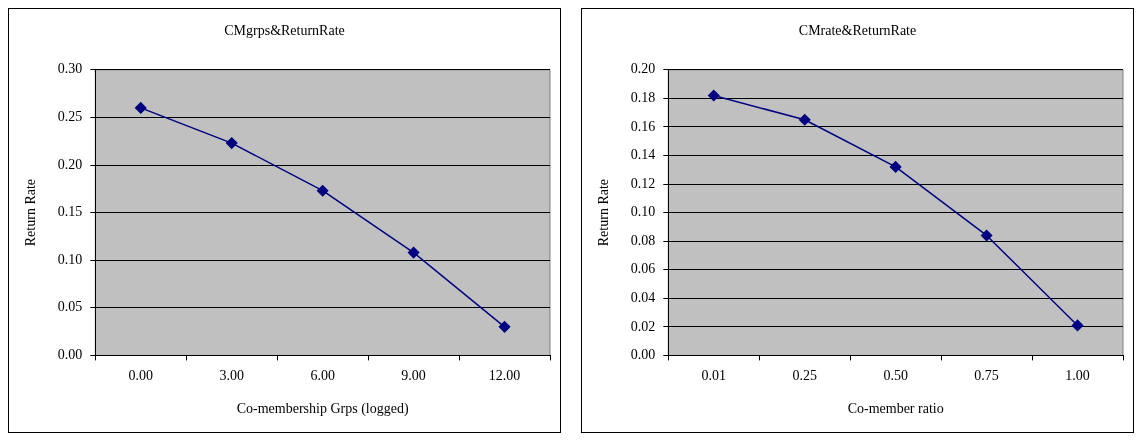  I want to click on x-tick-label: 3.00, so click(231, 376).